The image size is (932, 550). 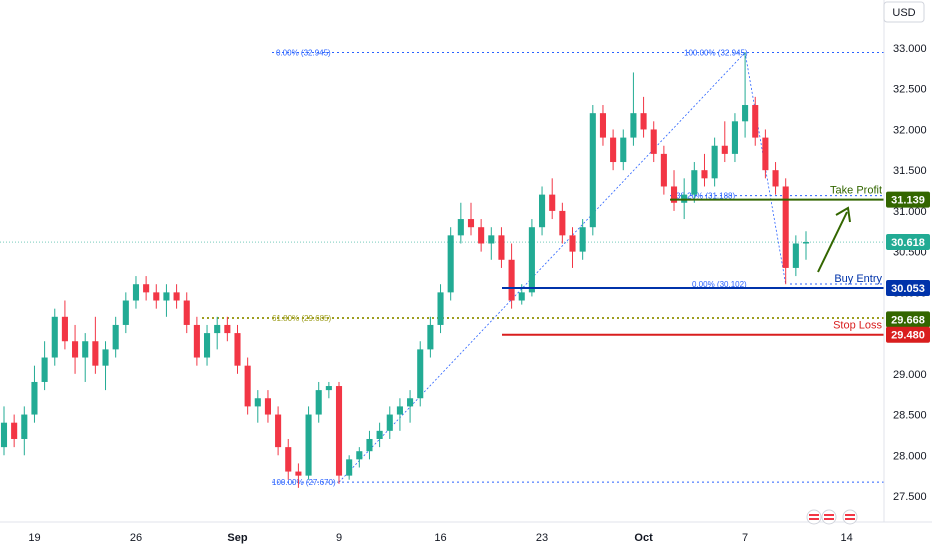 I want to click on x-tick-label: 23, so click(x=542, y=538).